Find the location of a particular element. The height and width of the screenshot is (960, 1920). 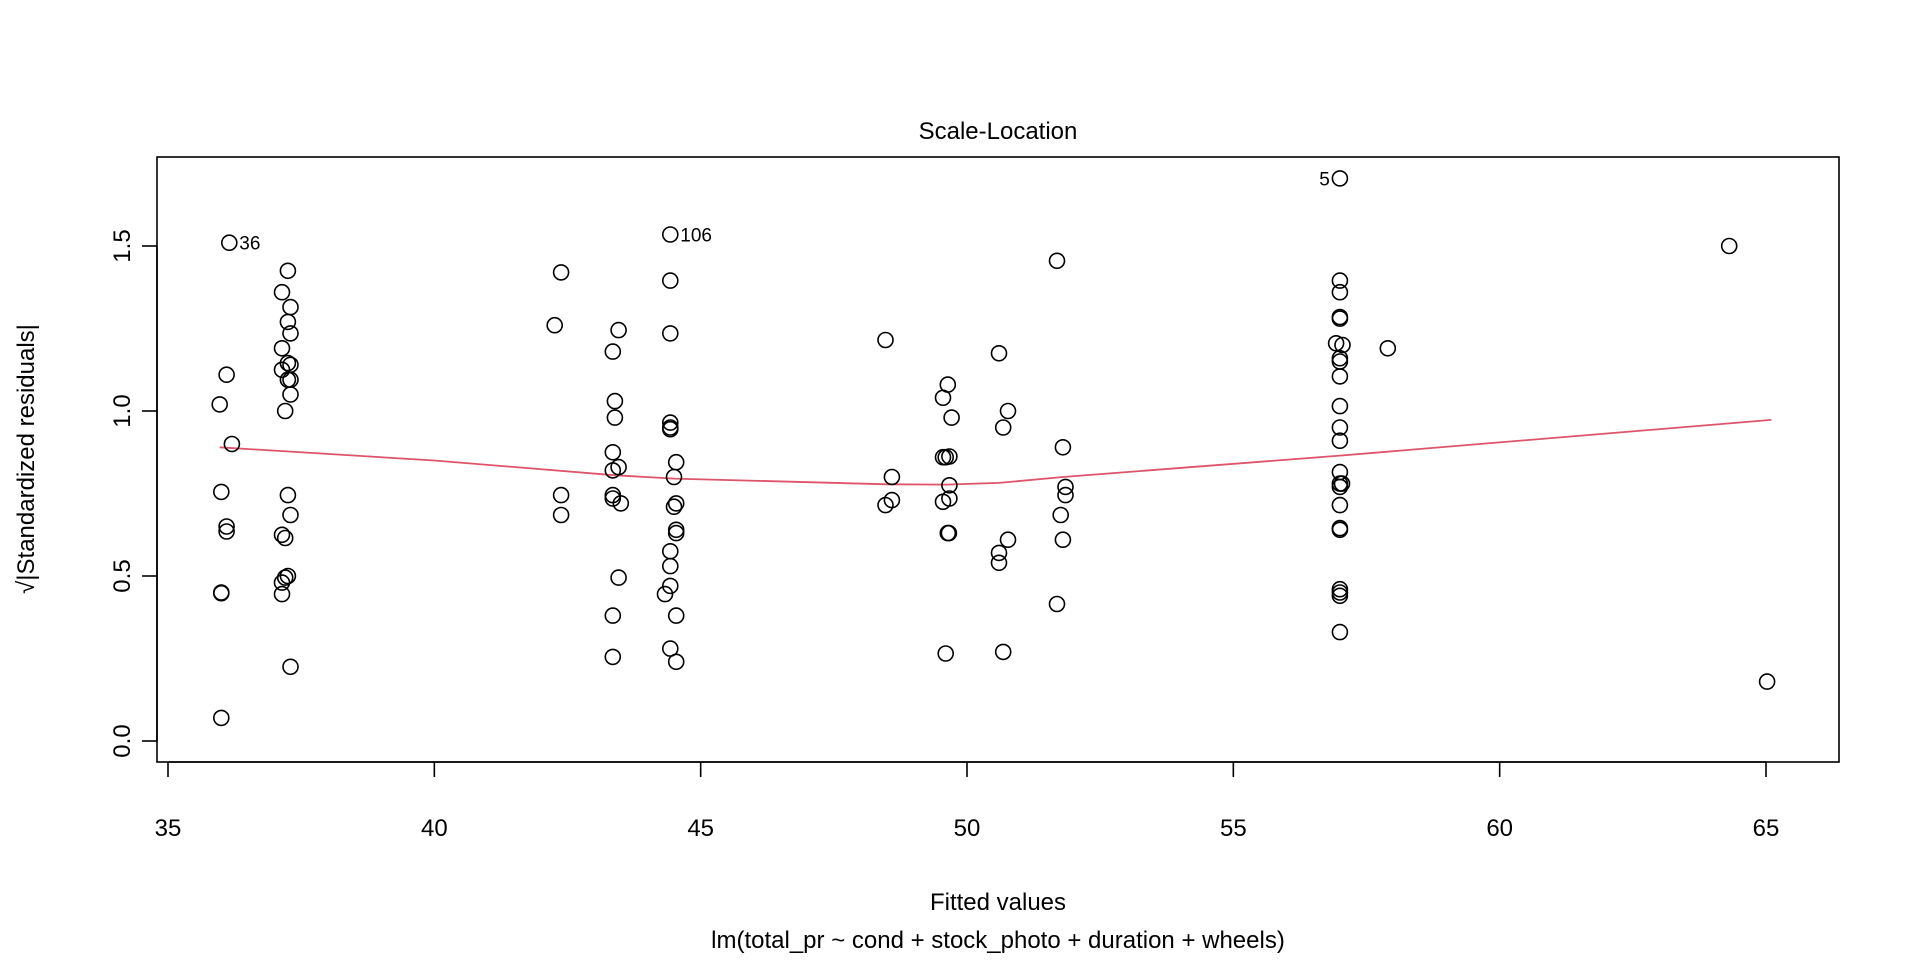

point-label: 36 is located at coordinates (249, 244).